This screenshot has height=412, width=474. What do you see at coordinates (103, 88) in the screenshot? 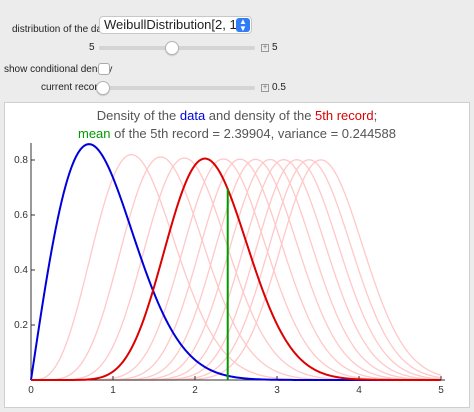
I see `current-record-slider-thumb` at bounding box center [103, 88].